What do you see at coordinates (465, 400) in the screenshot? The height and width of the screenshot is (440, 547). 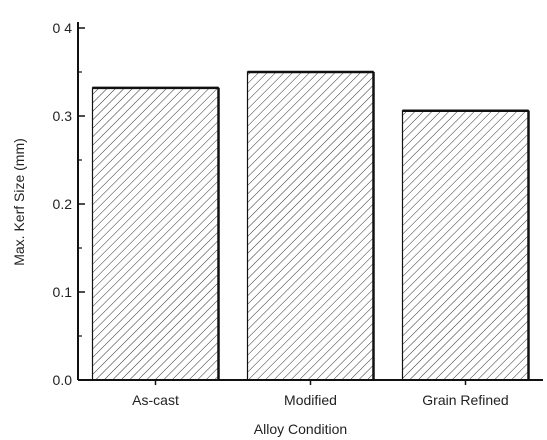 I see `x-tick-label: Grain Refined` at bounding box center [465, 400].